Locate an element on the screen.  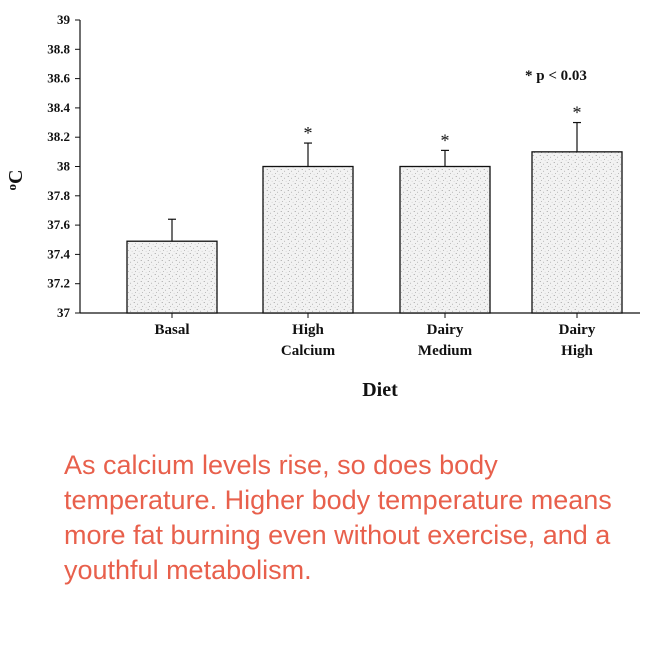
y-tick-label: 37.4 is located at coordinates (58, 253).